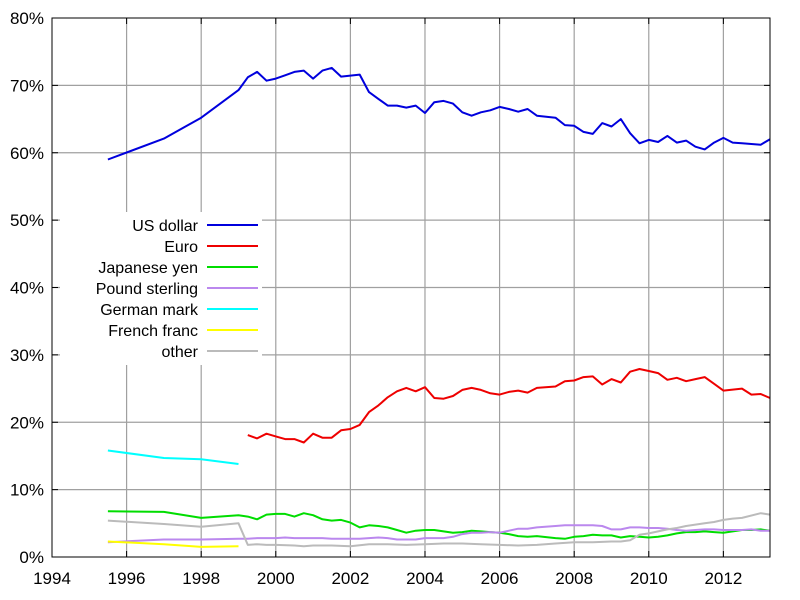  Describe the element at coordinates (27, 288) in the screenshot. I see `y-tick-label: 40%` at that location.